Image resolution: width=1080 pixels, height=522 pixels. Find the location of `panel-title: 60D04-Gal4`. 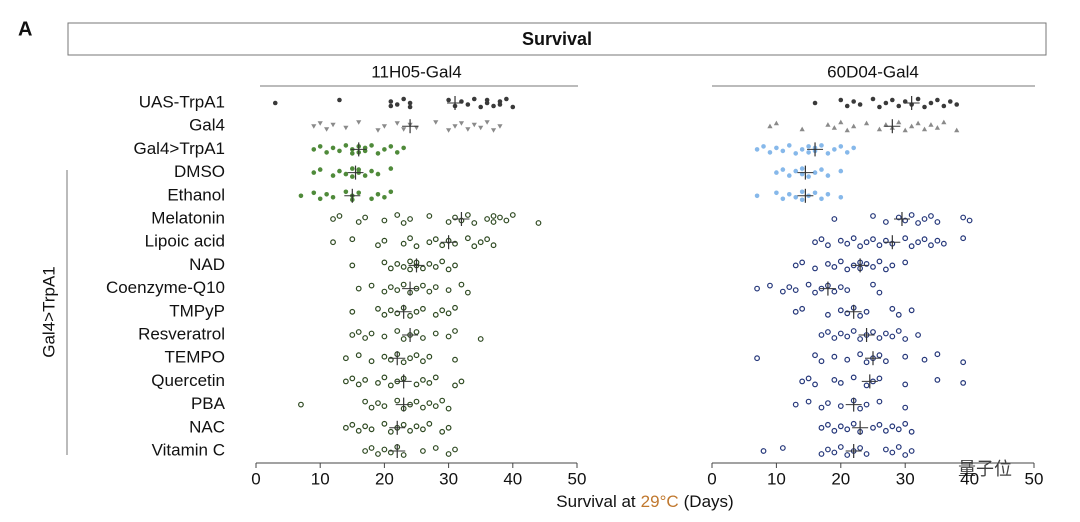

panel-title: 60D04-Gal4 is located at coordinates (873, 71).